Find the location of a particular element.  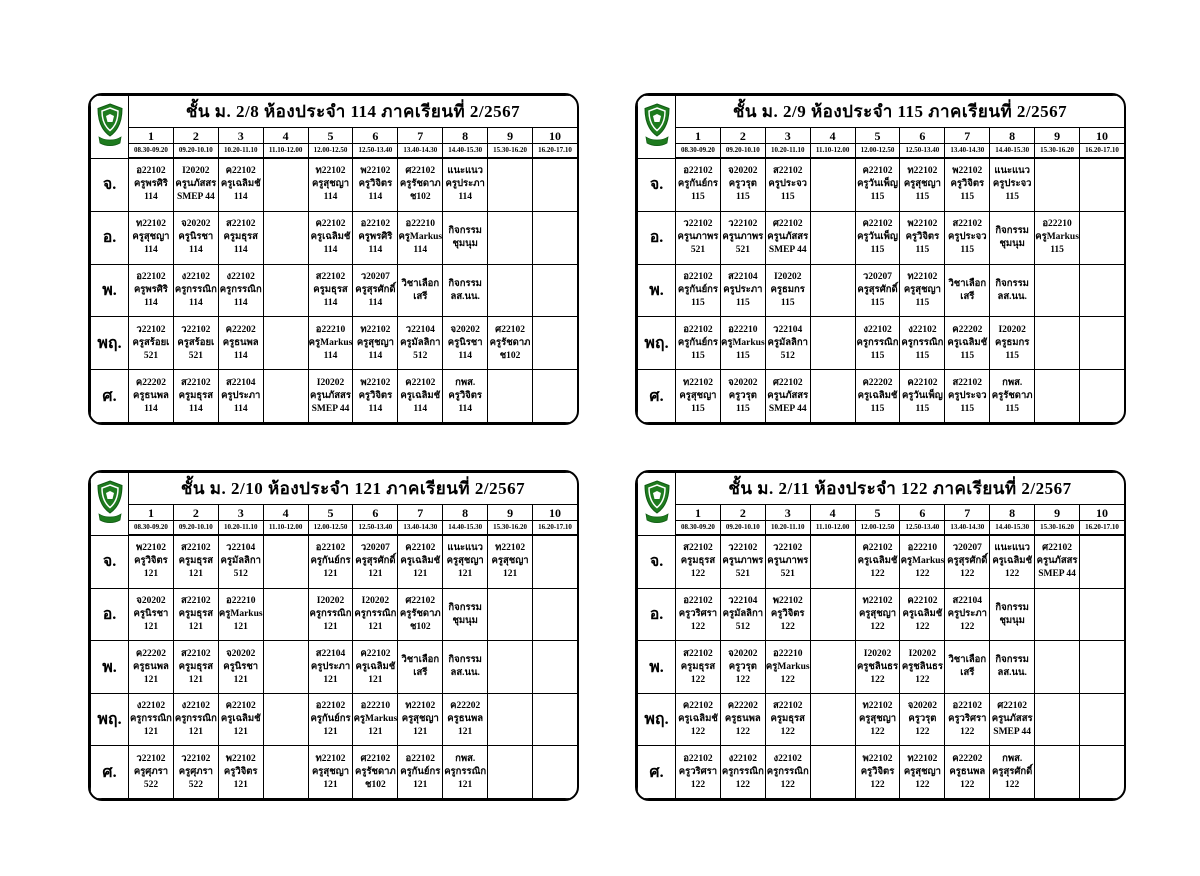

schedule-cell: ส22102 ครูประจว 115 is located at coordinates (967, 396).